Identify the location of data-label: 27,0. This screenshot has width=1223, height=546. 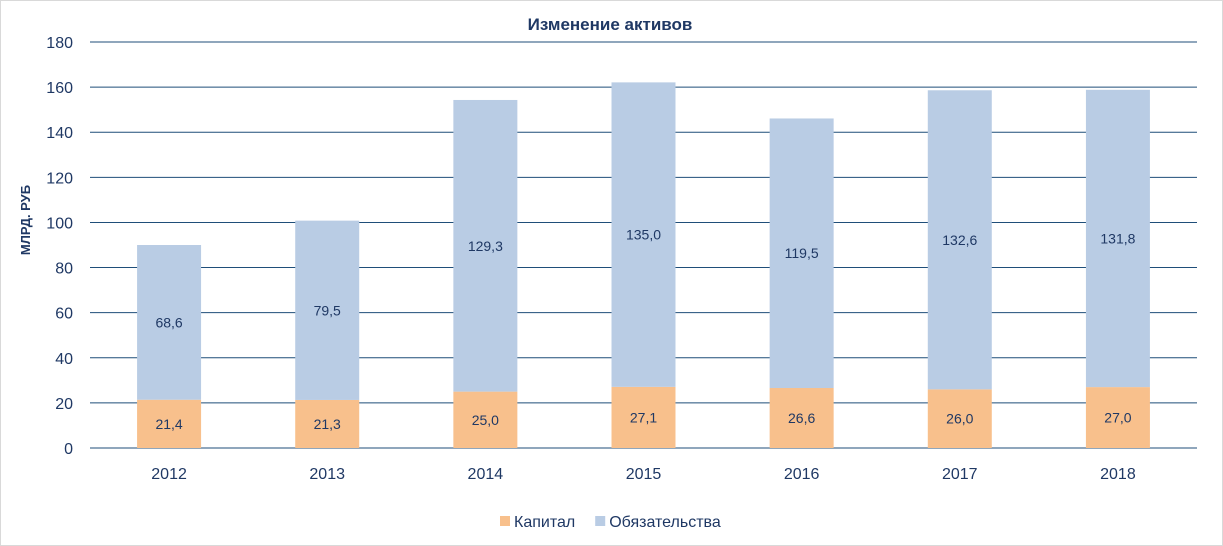
(1117, 418).